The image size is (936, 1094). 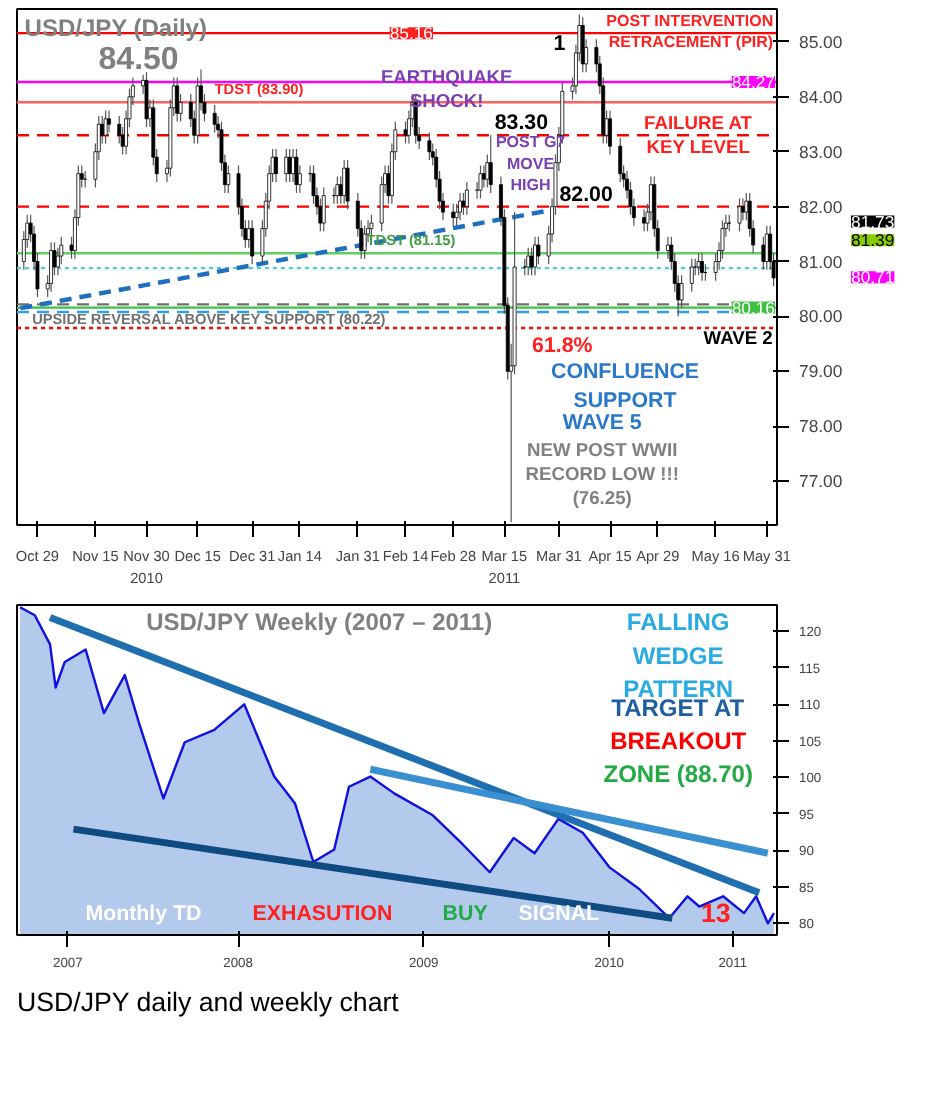 What do you see at coordinates (678, 708) in the screenshot?
I see `annotation: TARGET AT` at bounding box center [678, 708].